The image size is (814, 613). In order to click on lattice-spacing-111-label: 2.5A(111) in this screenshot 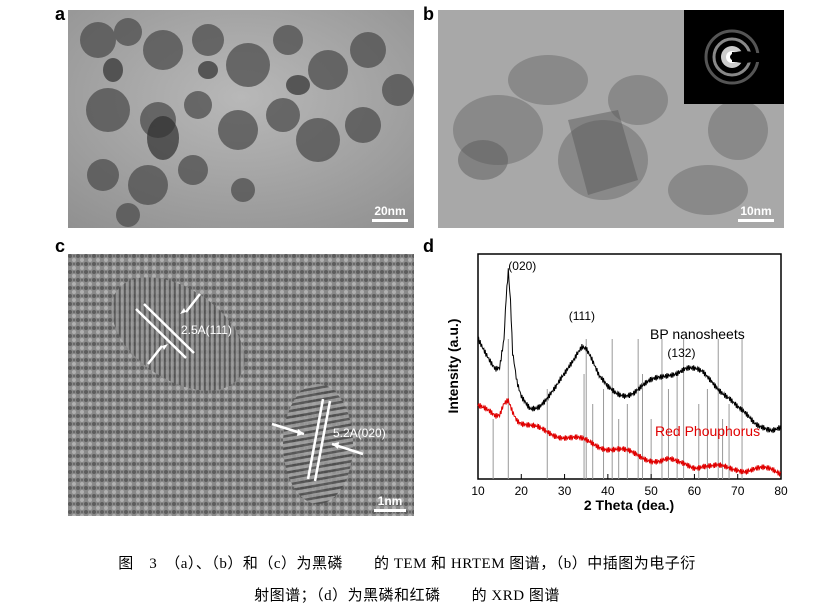, I will do `click(206, 330)`.